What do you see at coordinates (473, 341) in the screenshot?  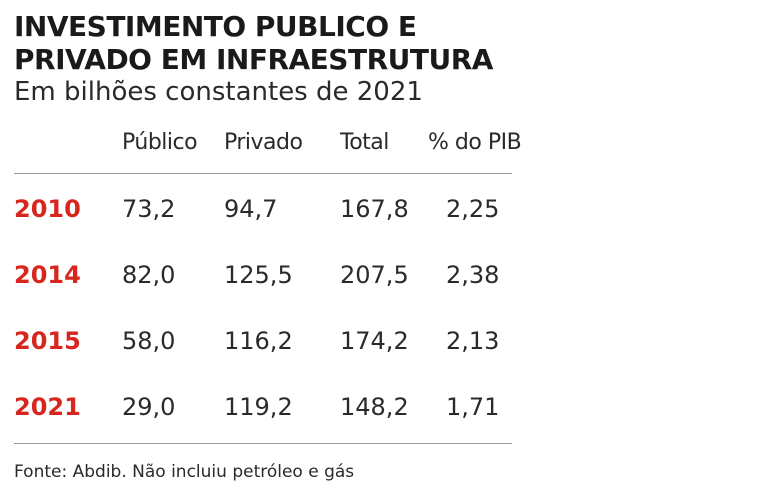 I see `table-cell: 2,13` at bounding box center [473, 341].